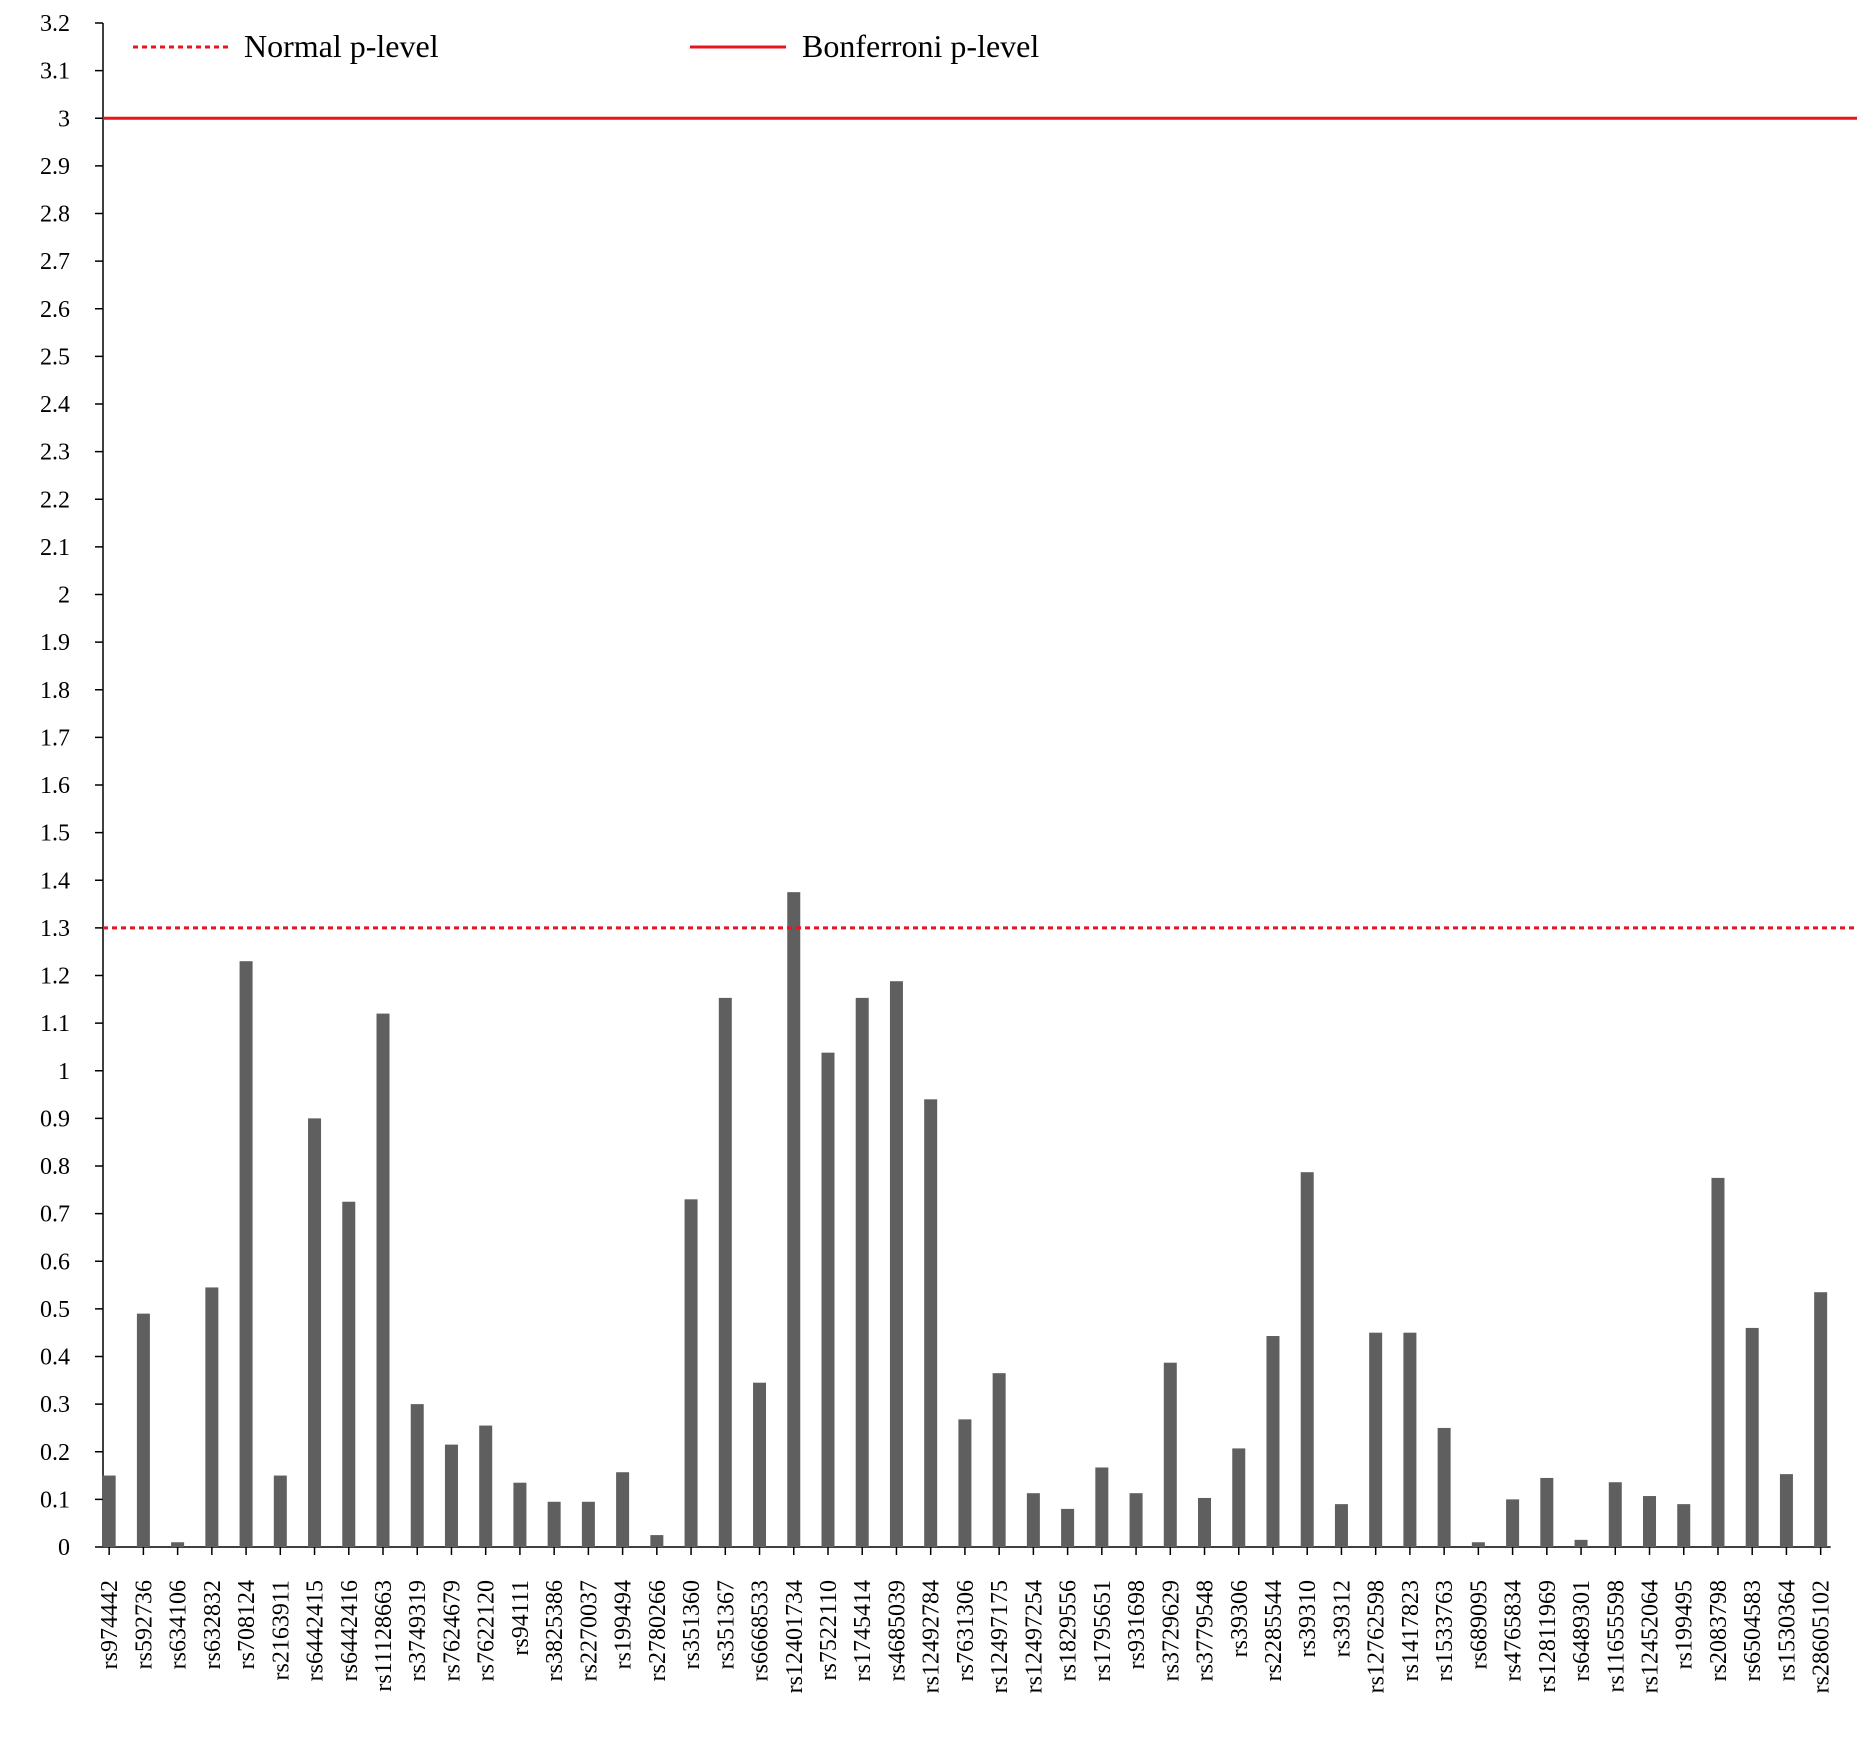 The height and width of the screenshot is (1747, 1857). I want to click on x-tick-label: rs12762598, so click(1377, 1636).